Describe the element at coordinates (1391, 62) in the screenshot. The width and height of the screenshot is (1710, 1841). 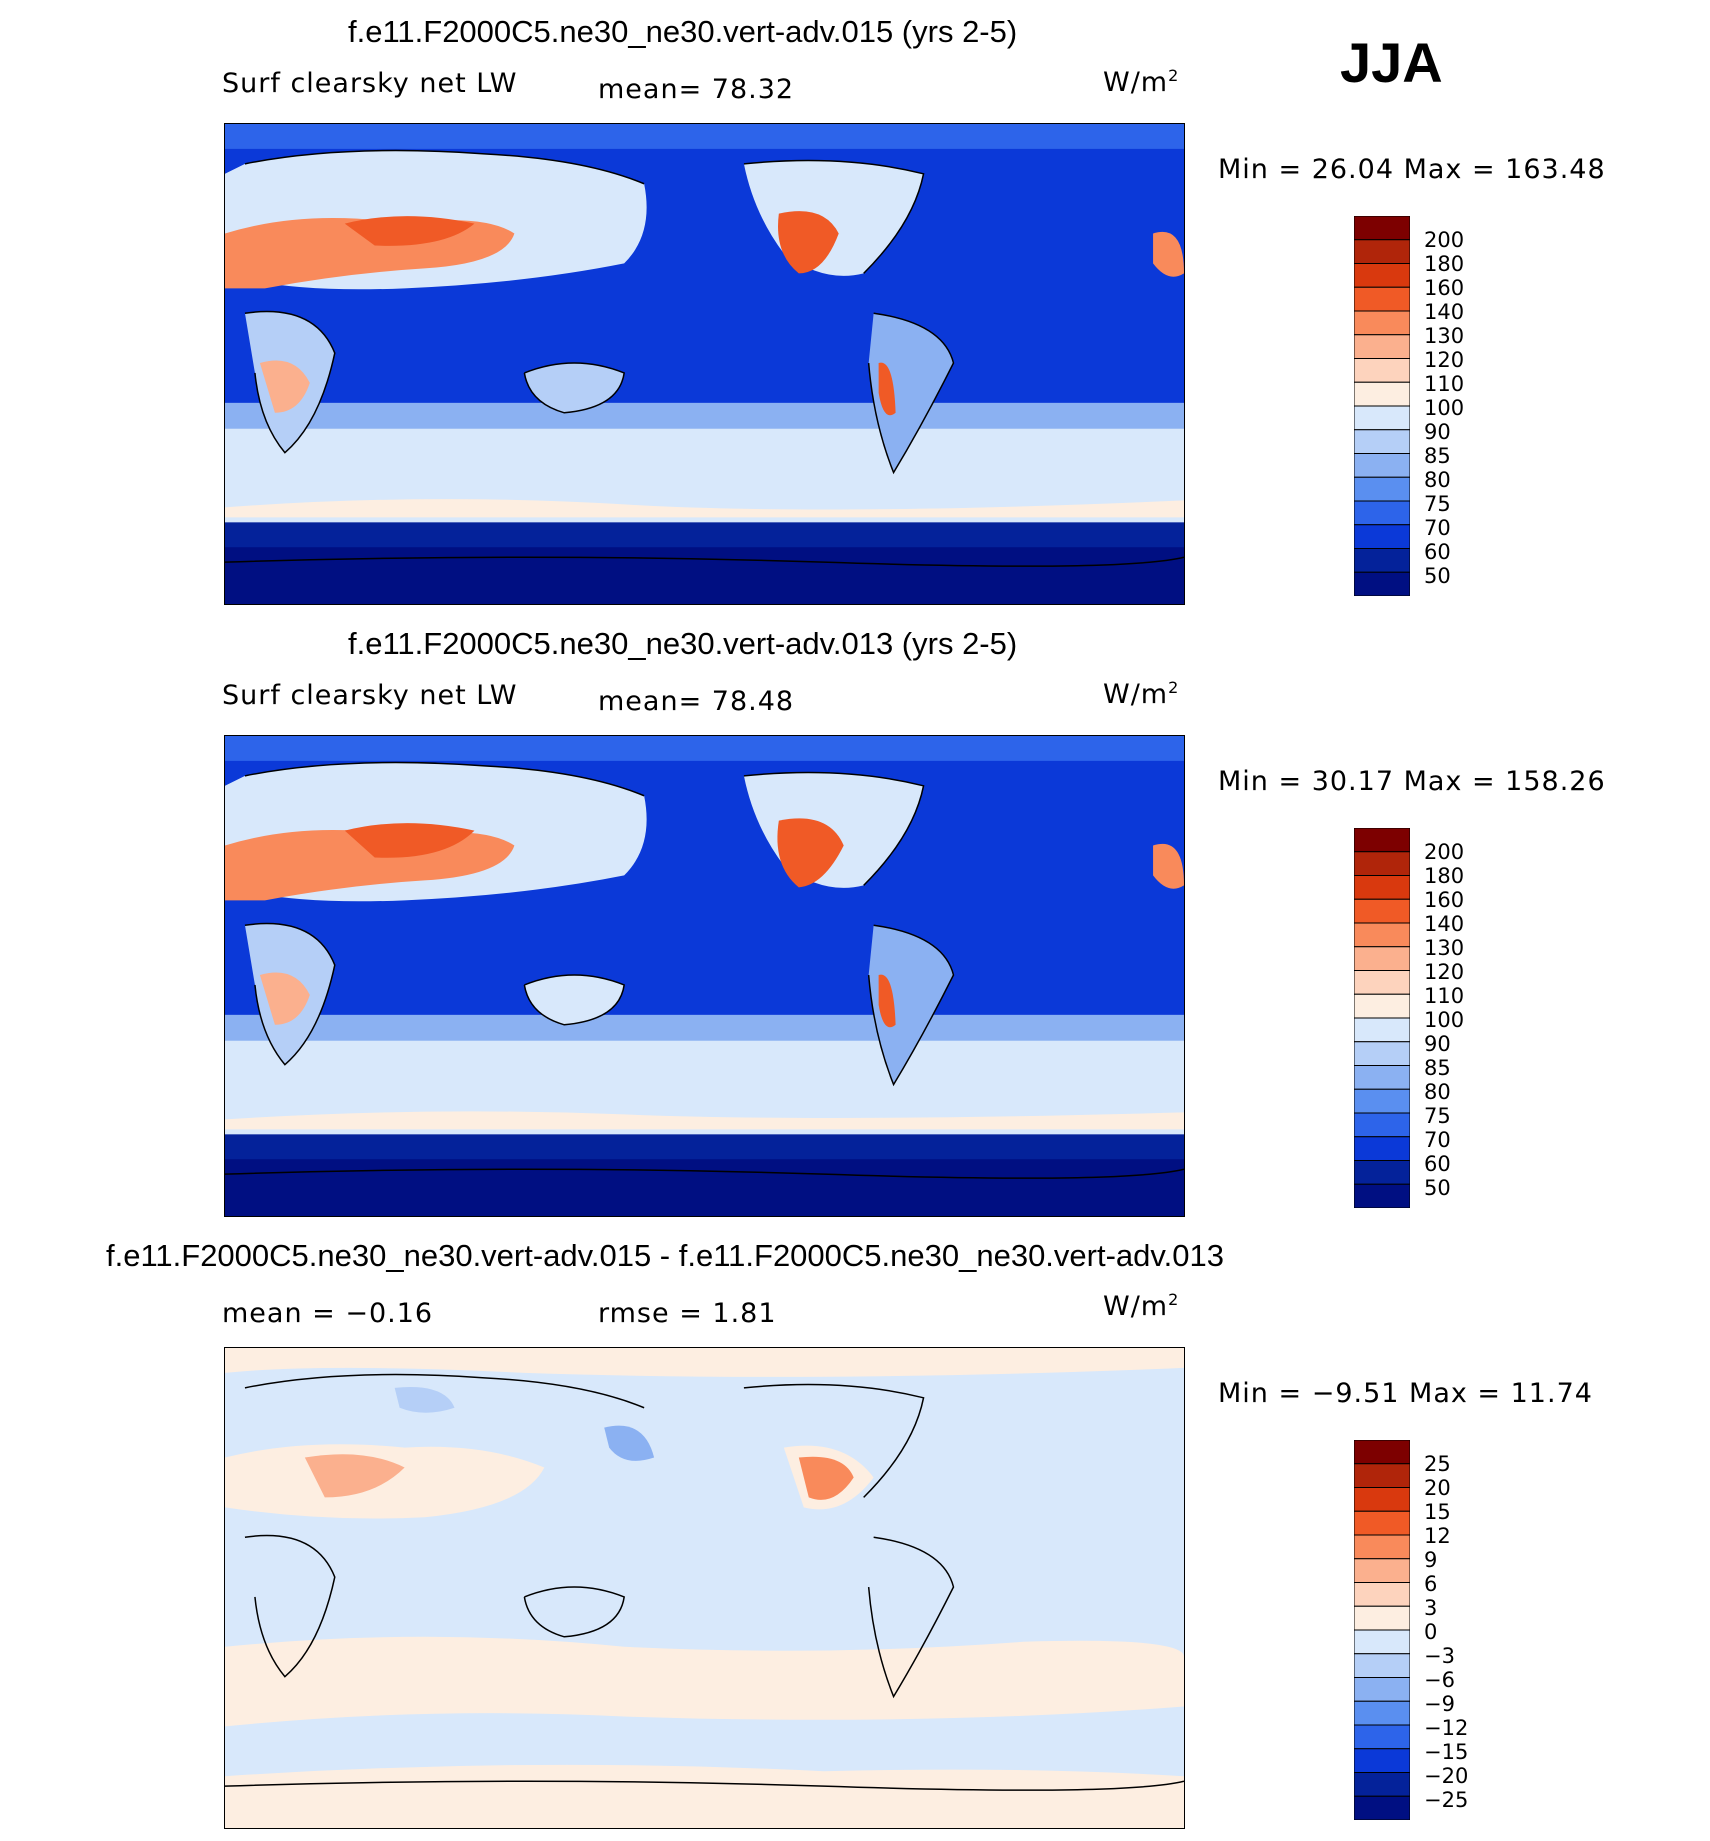
I see `season-label: JJA` at that location.